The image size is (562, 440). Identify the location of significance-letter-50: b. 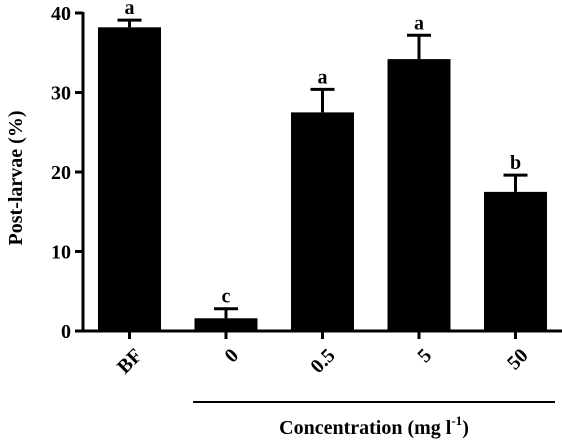
(515, 163).